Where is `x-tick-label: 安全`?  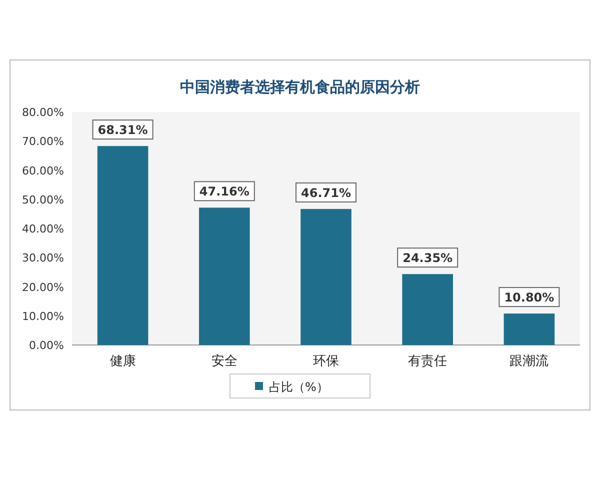
x-tick-label: 安全 is located at coordinates (224, 361).